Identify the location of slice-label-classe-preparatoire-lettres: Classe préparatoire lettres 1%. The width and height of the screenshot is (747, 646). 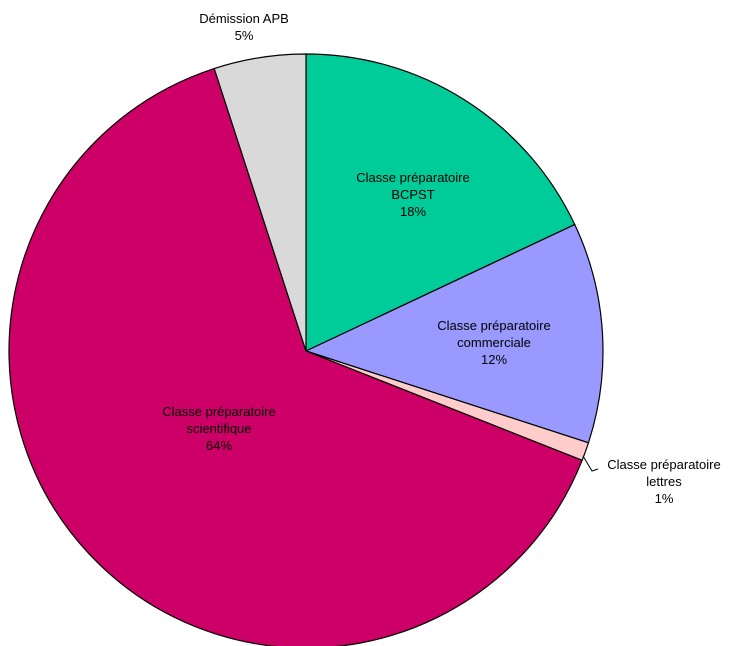
(663, 481).